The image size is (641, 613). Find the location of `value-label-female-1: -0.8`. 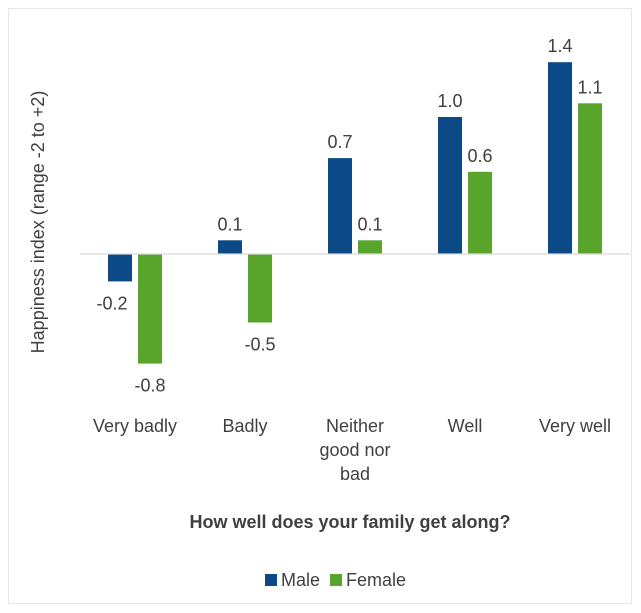

value-label-female-1: -0.8 is located at coordinates (149, 386).